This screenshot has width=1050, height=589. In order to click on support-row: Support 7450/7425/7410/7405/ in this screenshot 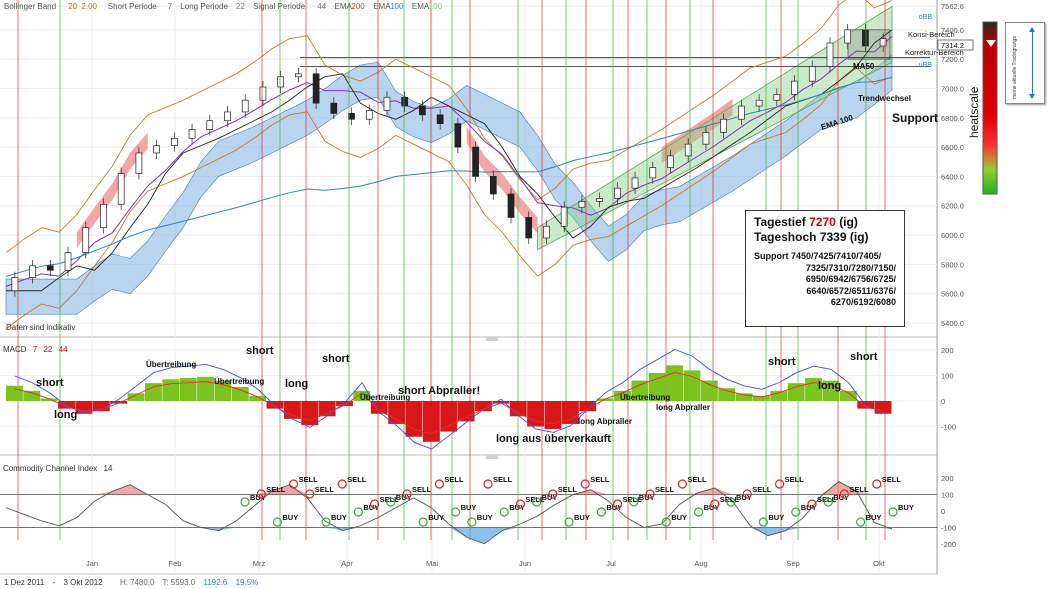, I will do `click(818, 256)`.